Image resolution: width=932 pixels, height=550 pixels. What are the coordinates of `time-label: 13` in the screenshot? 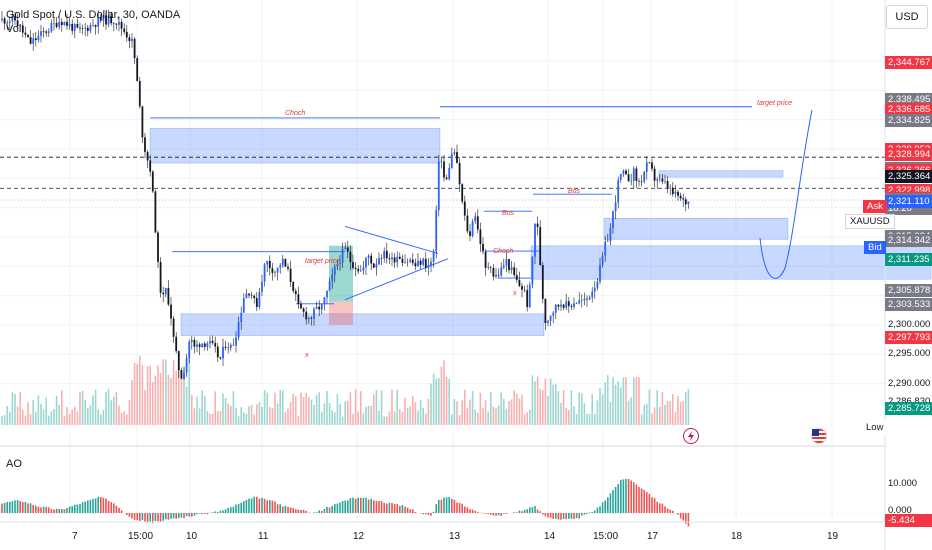 It's located at (455, 536).